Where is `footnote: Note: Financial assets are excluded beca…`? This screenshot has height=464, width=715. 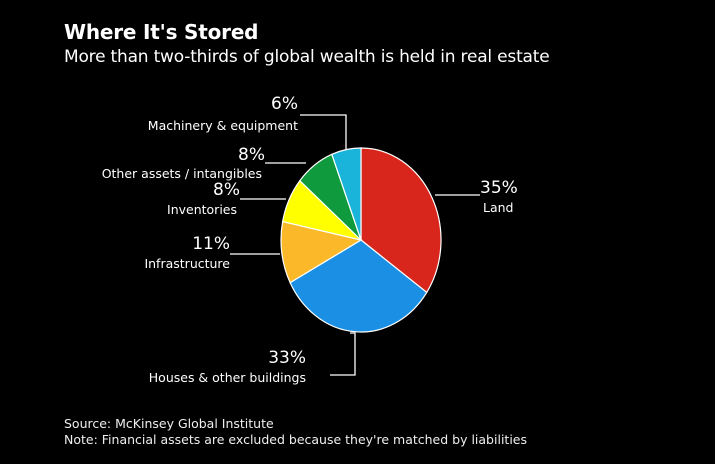
footnote: Note: Financial assets are excluded beca… is located at coordinates (295, 439).